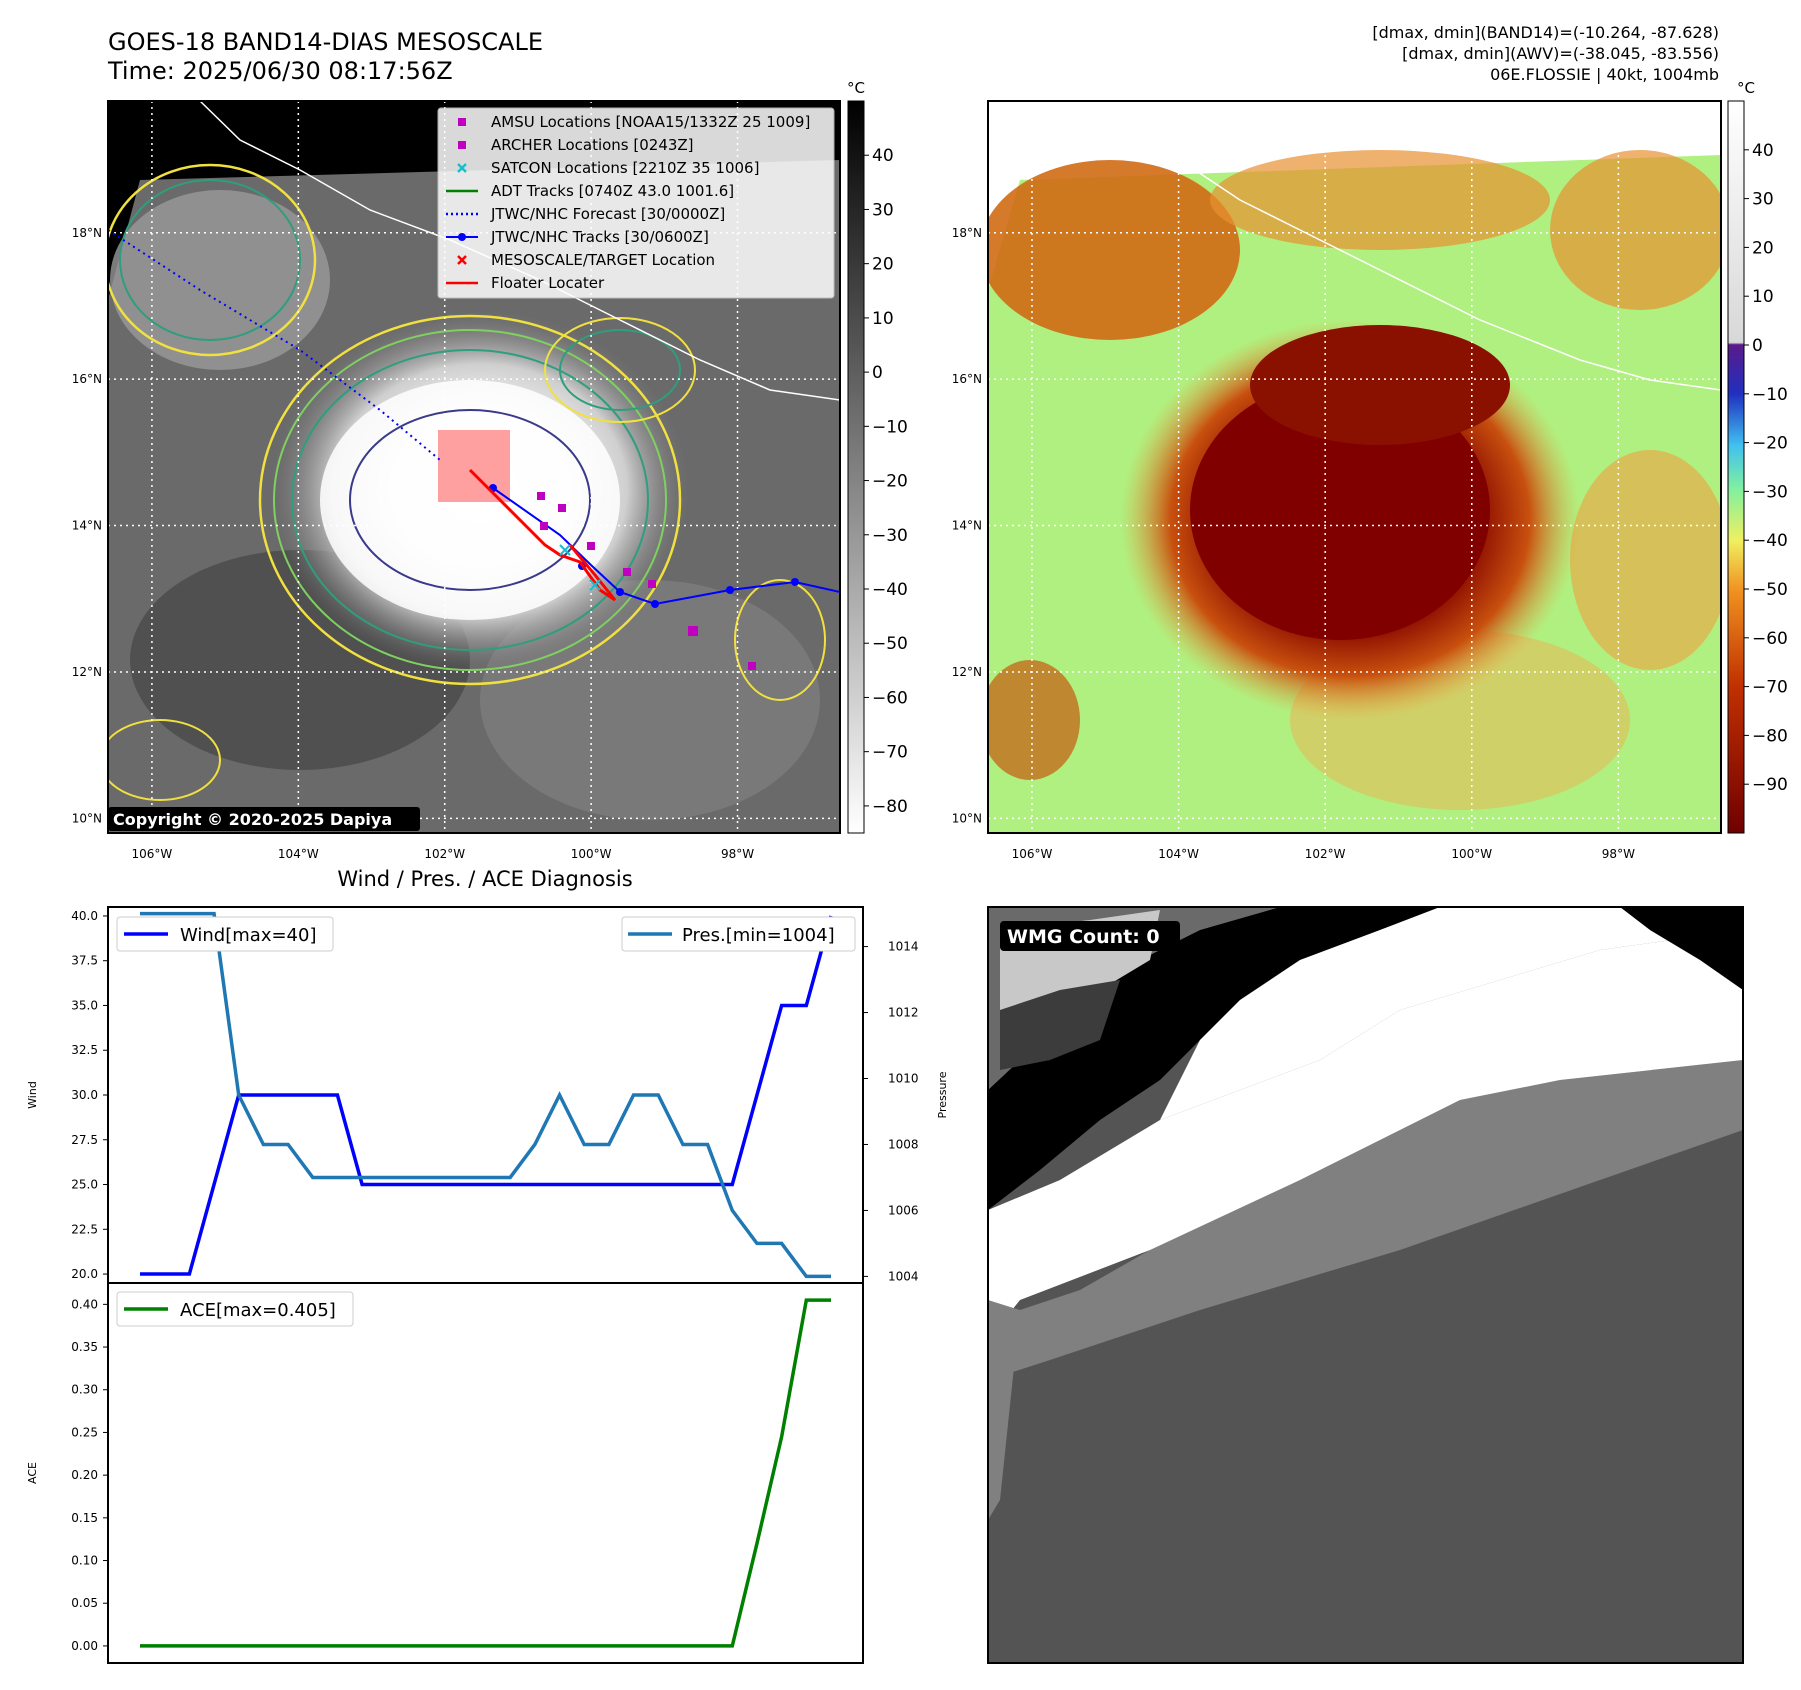 The height and width of the screenshot is (1690, 1801). What do you see at coordinates (856, 88) in the screenshot?
I see `ir-colorbar-unit: °C` at bounding box center [856, 88].